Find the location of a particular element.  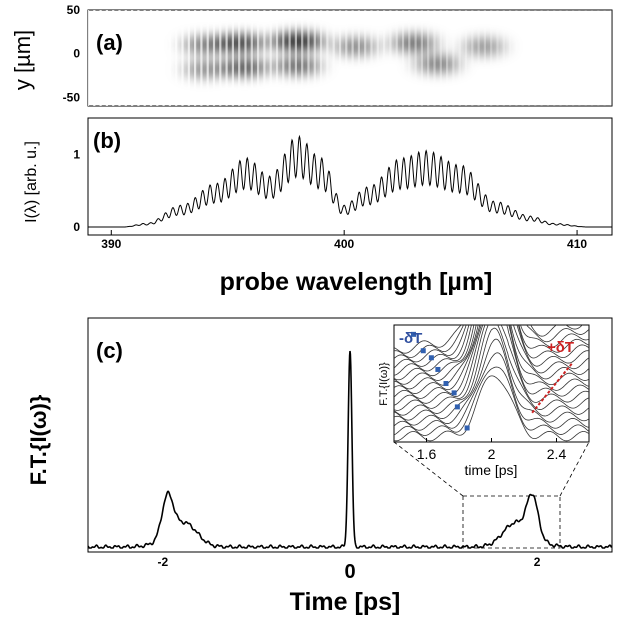

panel-c-xtick-label: 2 is located at coordinates (537, 562).